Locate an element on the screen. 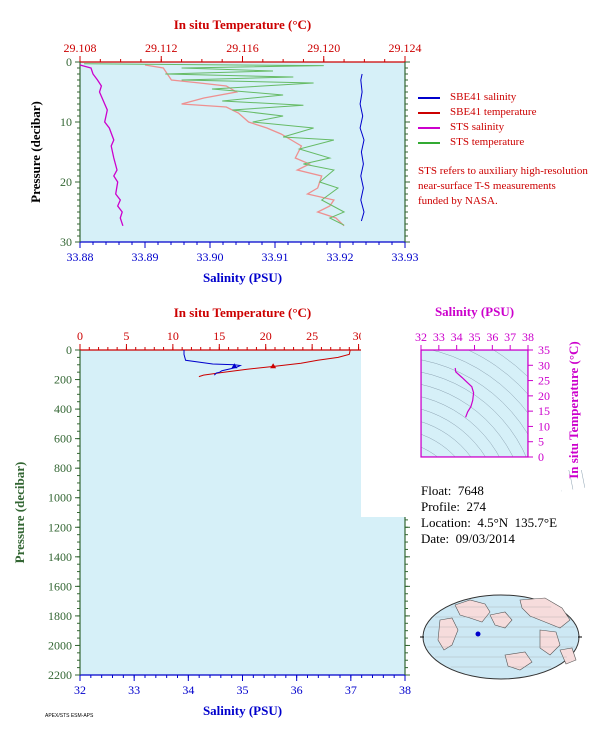 The image size is (601, 736). left-tick-label: 1400 is located at coordinates (60, 557).